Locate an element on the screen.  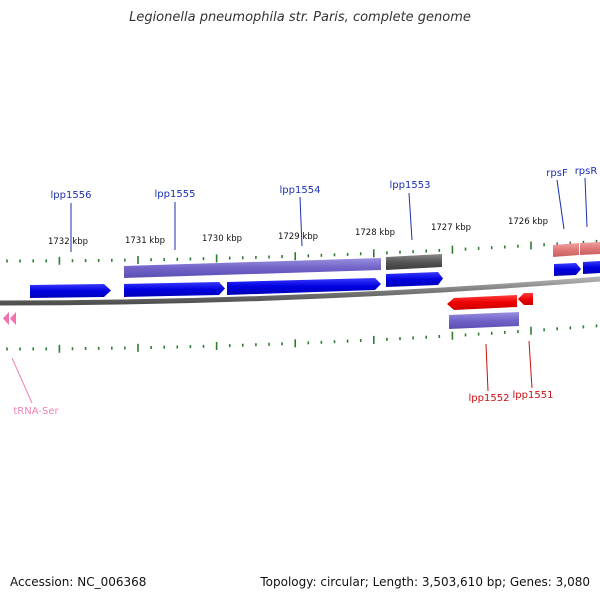
scale-label: 1727 kbp is located at coordinates (451, 228).